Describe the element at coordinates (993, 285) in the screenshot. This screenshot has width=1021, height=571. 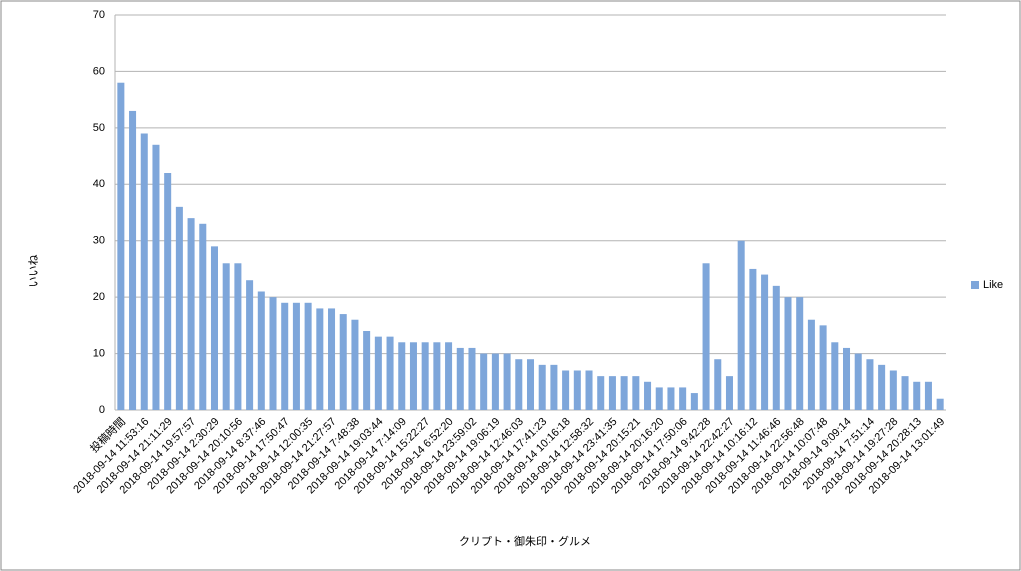
I see `legend-label: Like` at that location.